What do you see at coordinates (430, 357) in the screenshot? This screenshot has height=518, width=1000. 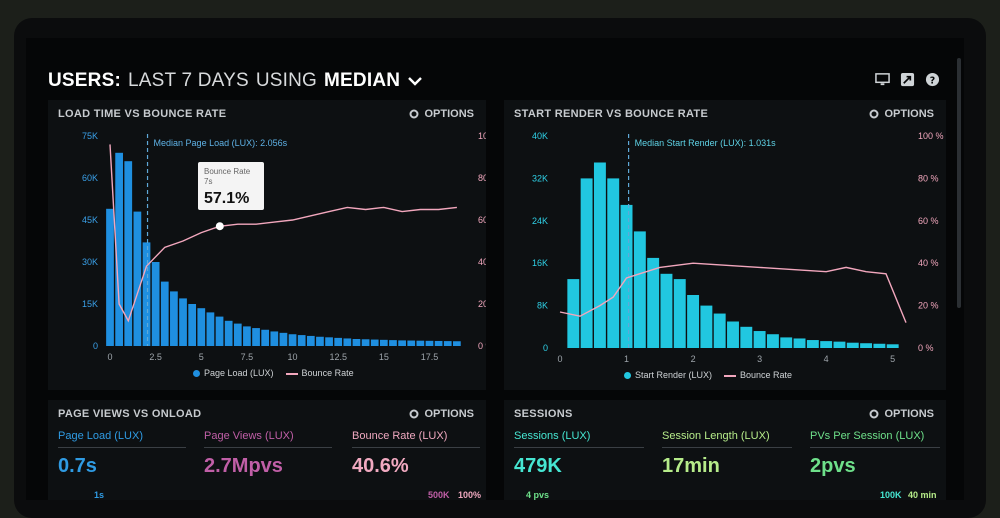 I see `x-tick-label: 17.5` at bounding box center [430, 357].